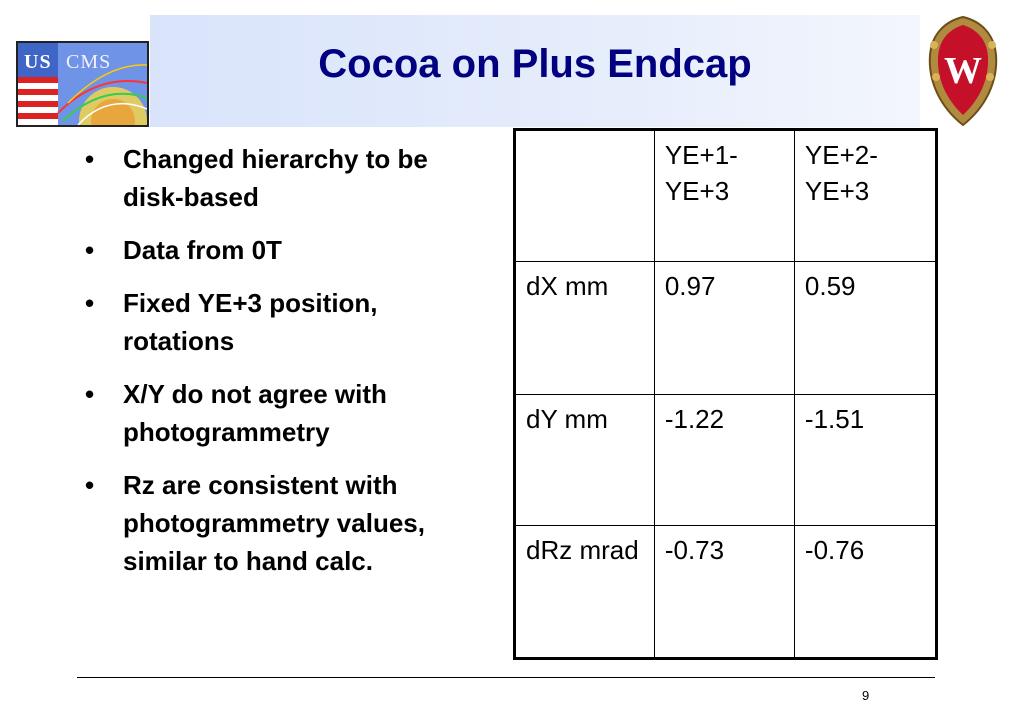  I want to click on table-row: dX mm 0.97 0.59, so click(726, 328).